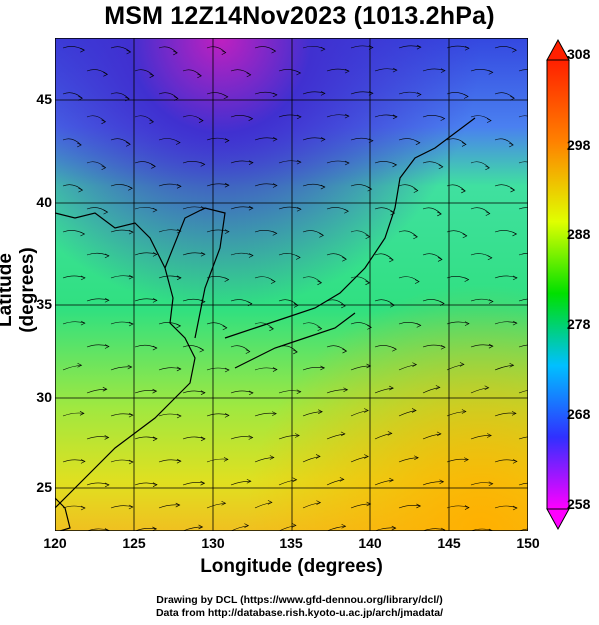  I want to click on x-tick-label: 135, so click(291, 543).